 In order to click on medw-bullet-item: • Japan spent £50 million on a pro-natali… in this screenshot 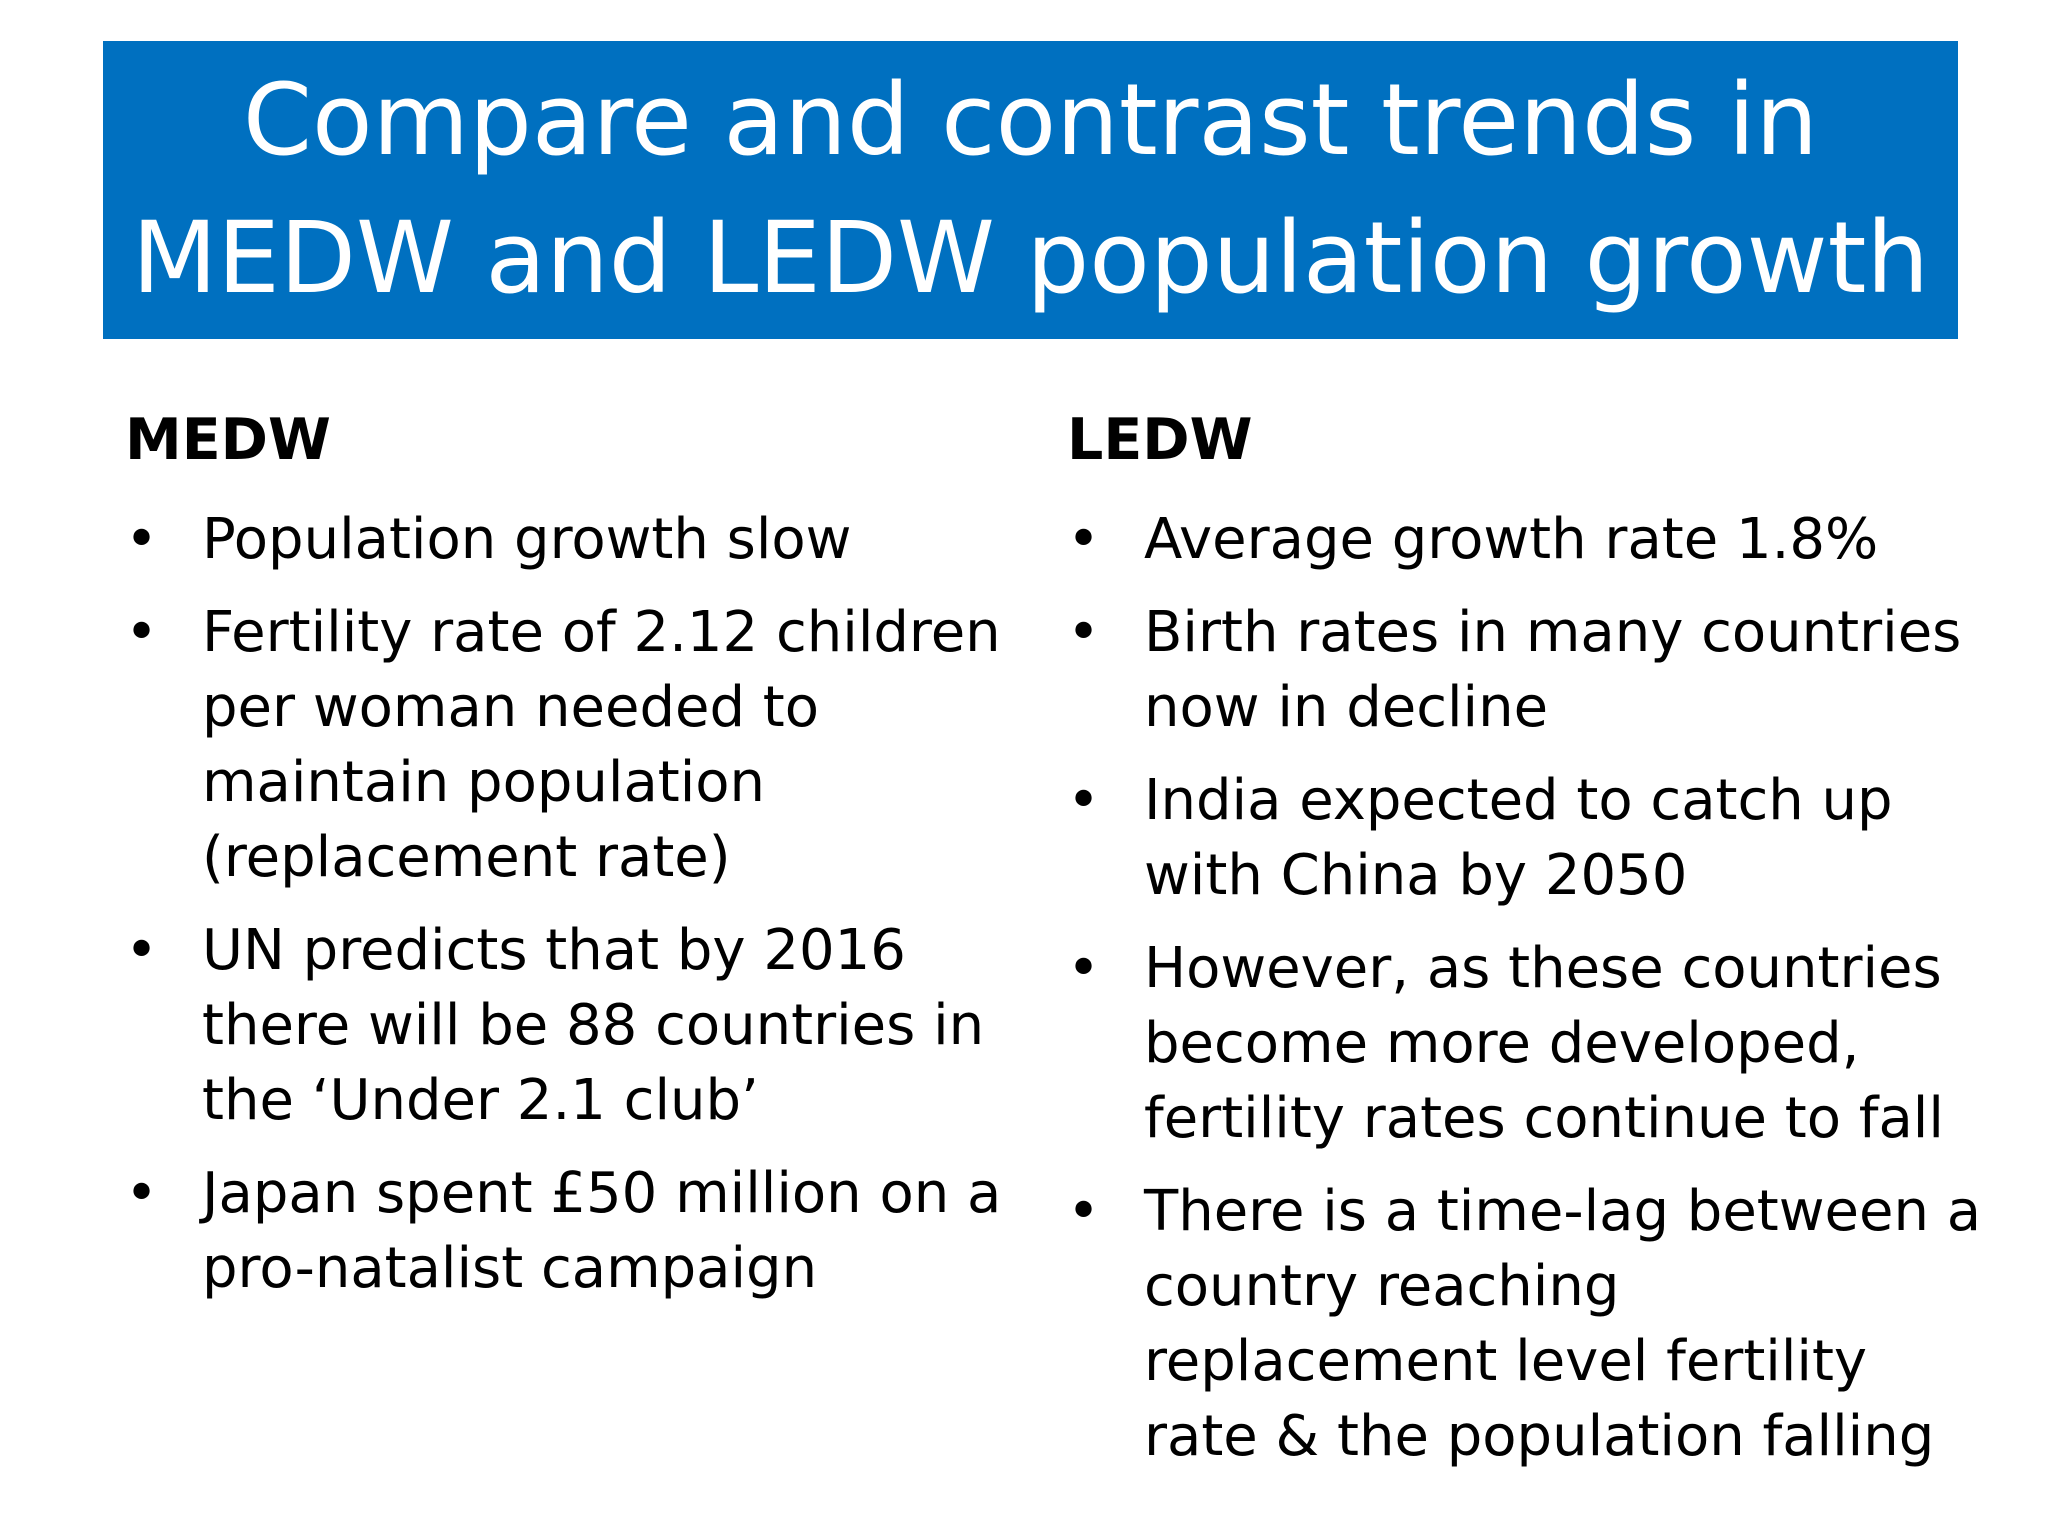, I will do `click(575, 1231)`.